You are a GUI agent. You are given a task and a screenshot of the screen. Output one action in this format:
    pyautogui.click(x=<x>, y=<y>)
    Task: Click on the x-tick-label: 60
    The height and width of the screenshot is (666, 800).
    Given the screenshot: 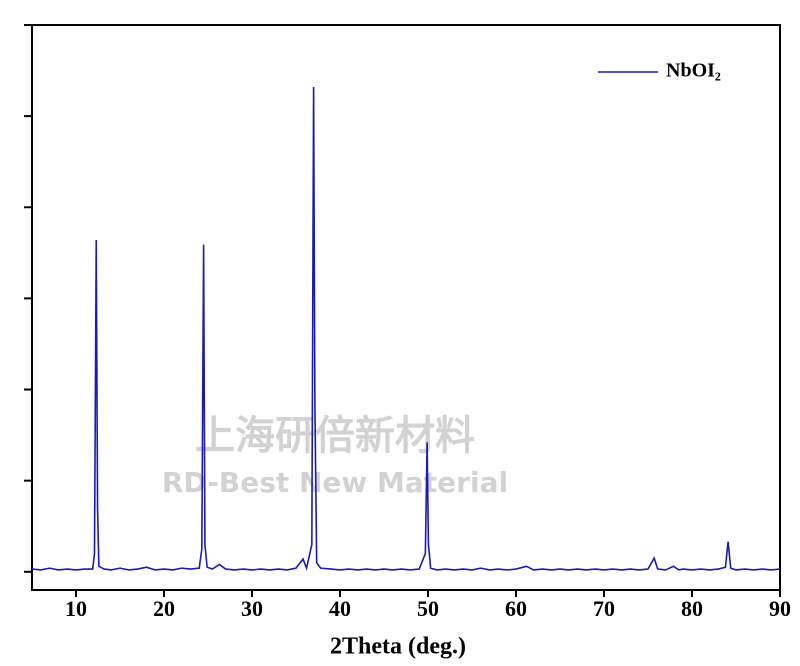 What is the action you would take?
    pyautogui.click(x=516, y=608)
    